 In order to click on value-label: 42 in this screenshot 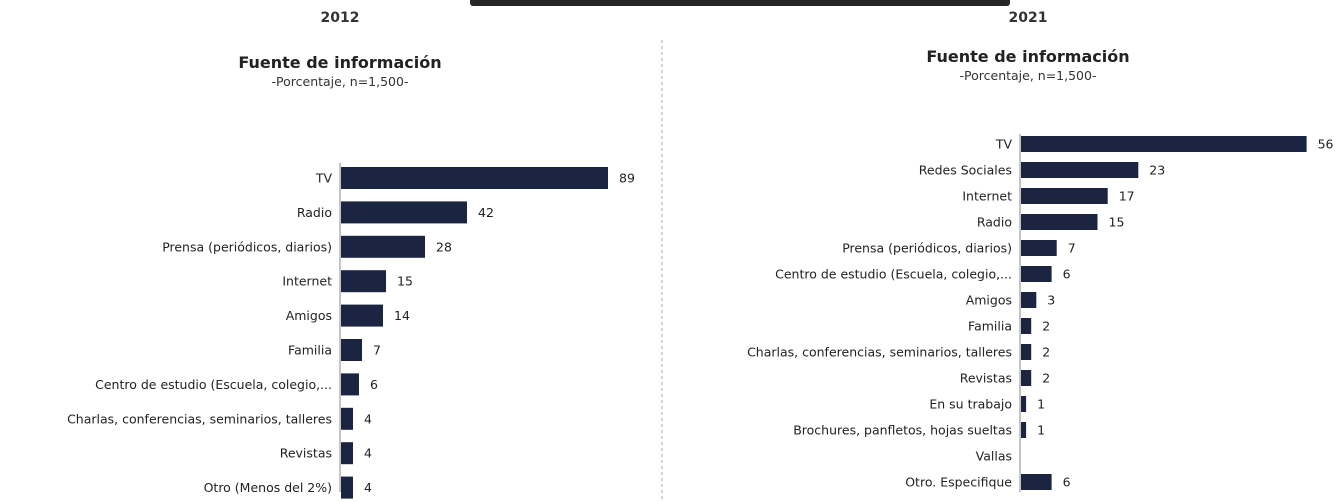, I will do `click(486, 212)`.